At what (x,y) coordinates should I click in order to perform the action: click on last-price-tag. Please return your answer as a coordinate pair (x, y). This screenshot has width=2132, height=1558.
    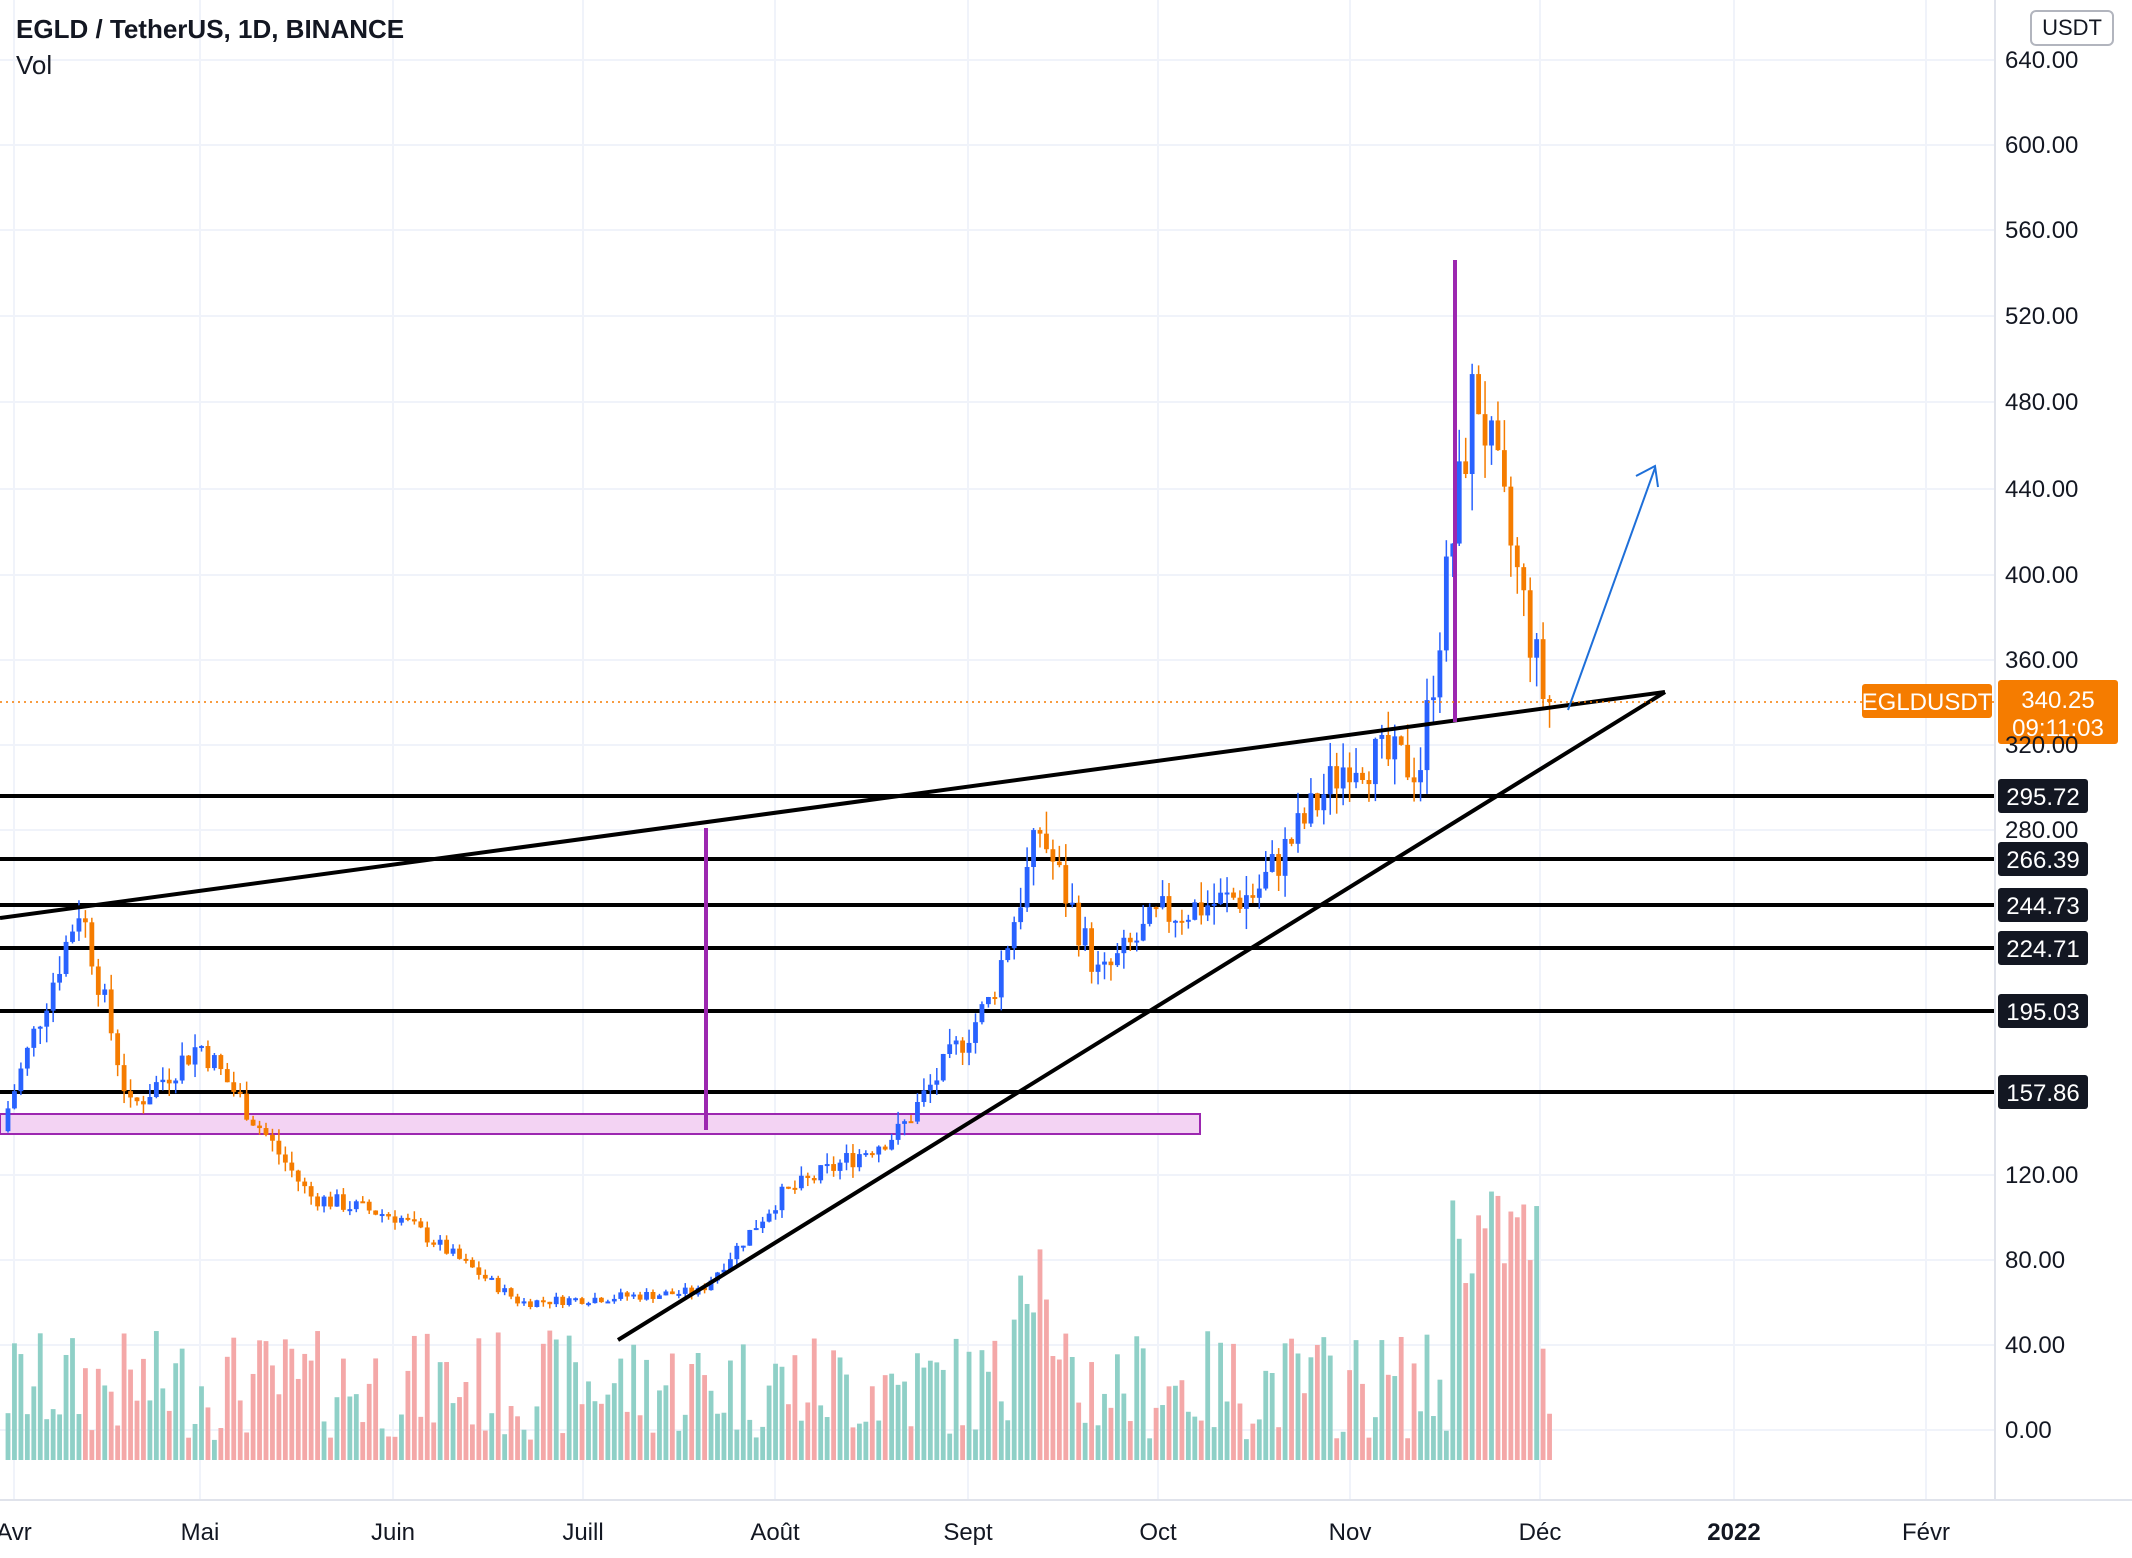
    Looking at the image, I should click on (2058, 712).